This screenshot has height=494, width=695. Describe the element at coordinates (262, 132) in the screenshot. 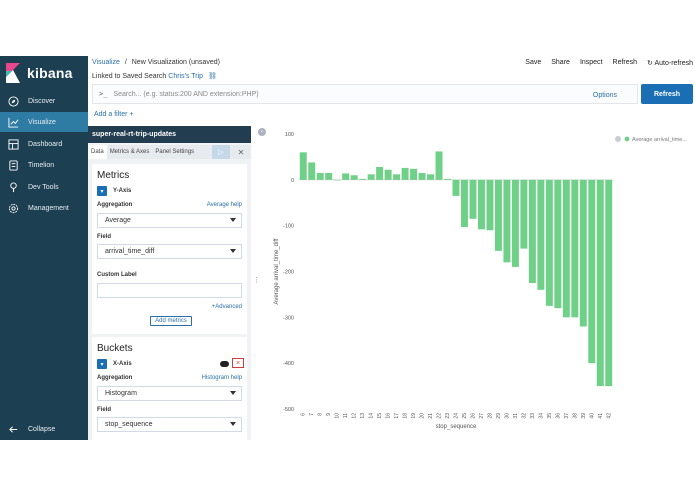

I see `collapse-sidebar-icon: ‹` at that location.